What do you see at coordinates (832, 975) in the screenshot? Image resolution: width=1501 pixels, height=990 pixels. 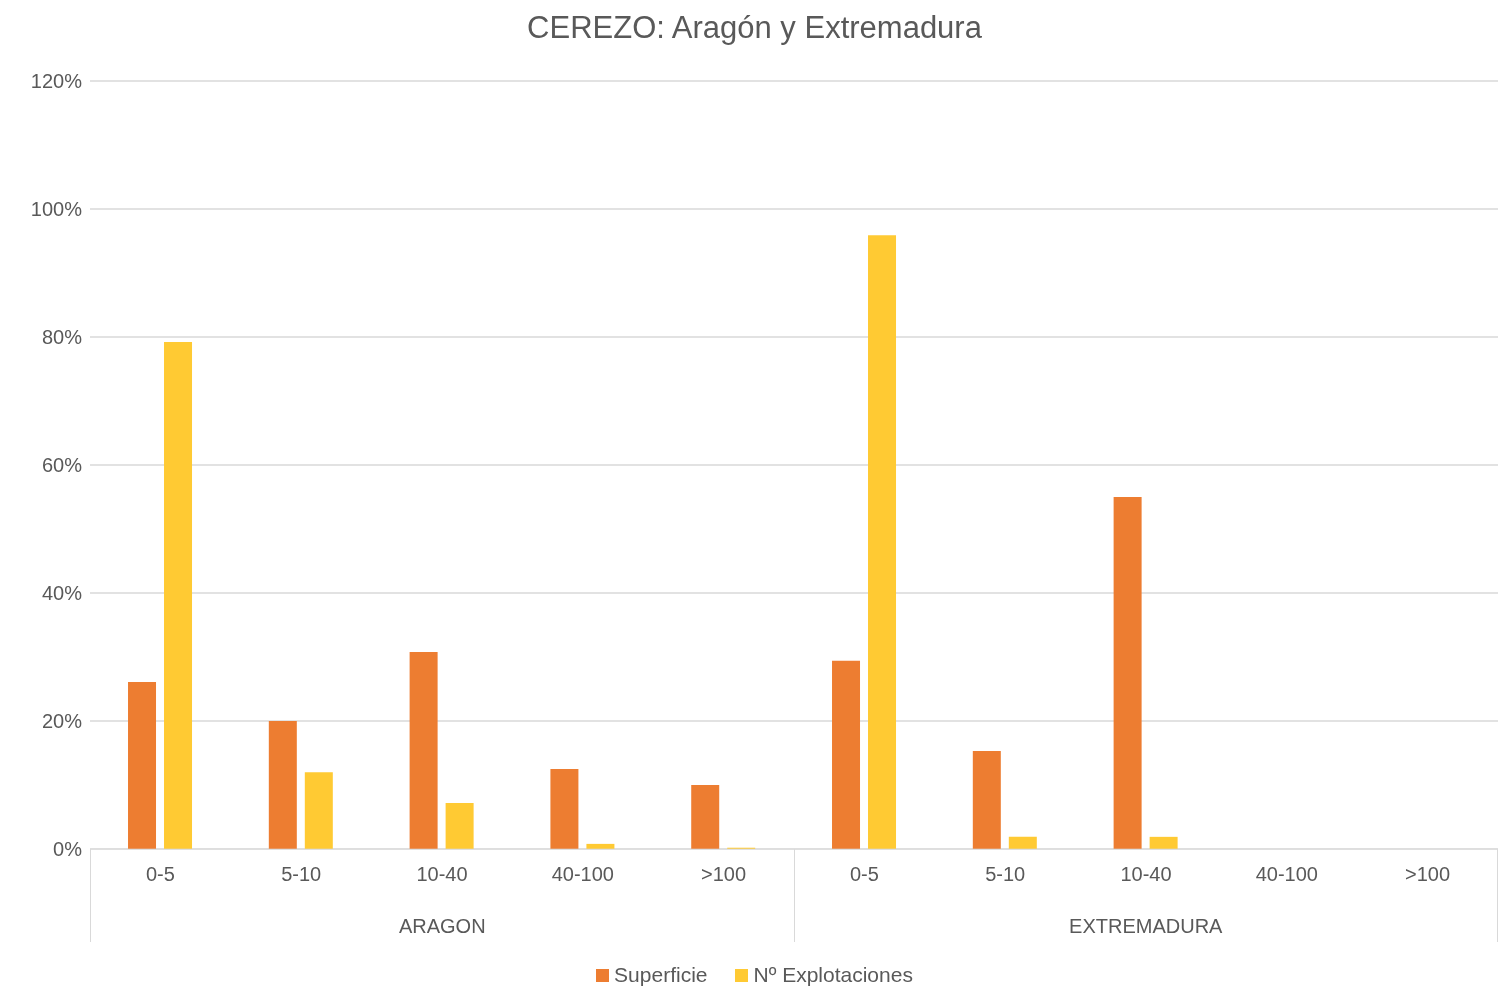 I see `legend-label: Nº Explotaciones` at bounding box center [832, 975].